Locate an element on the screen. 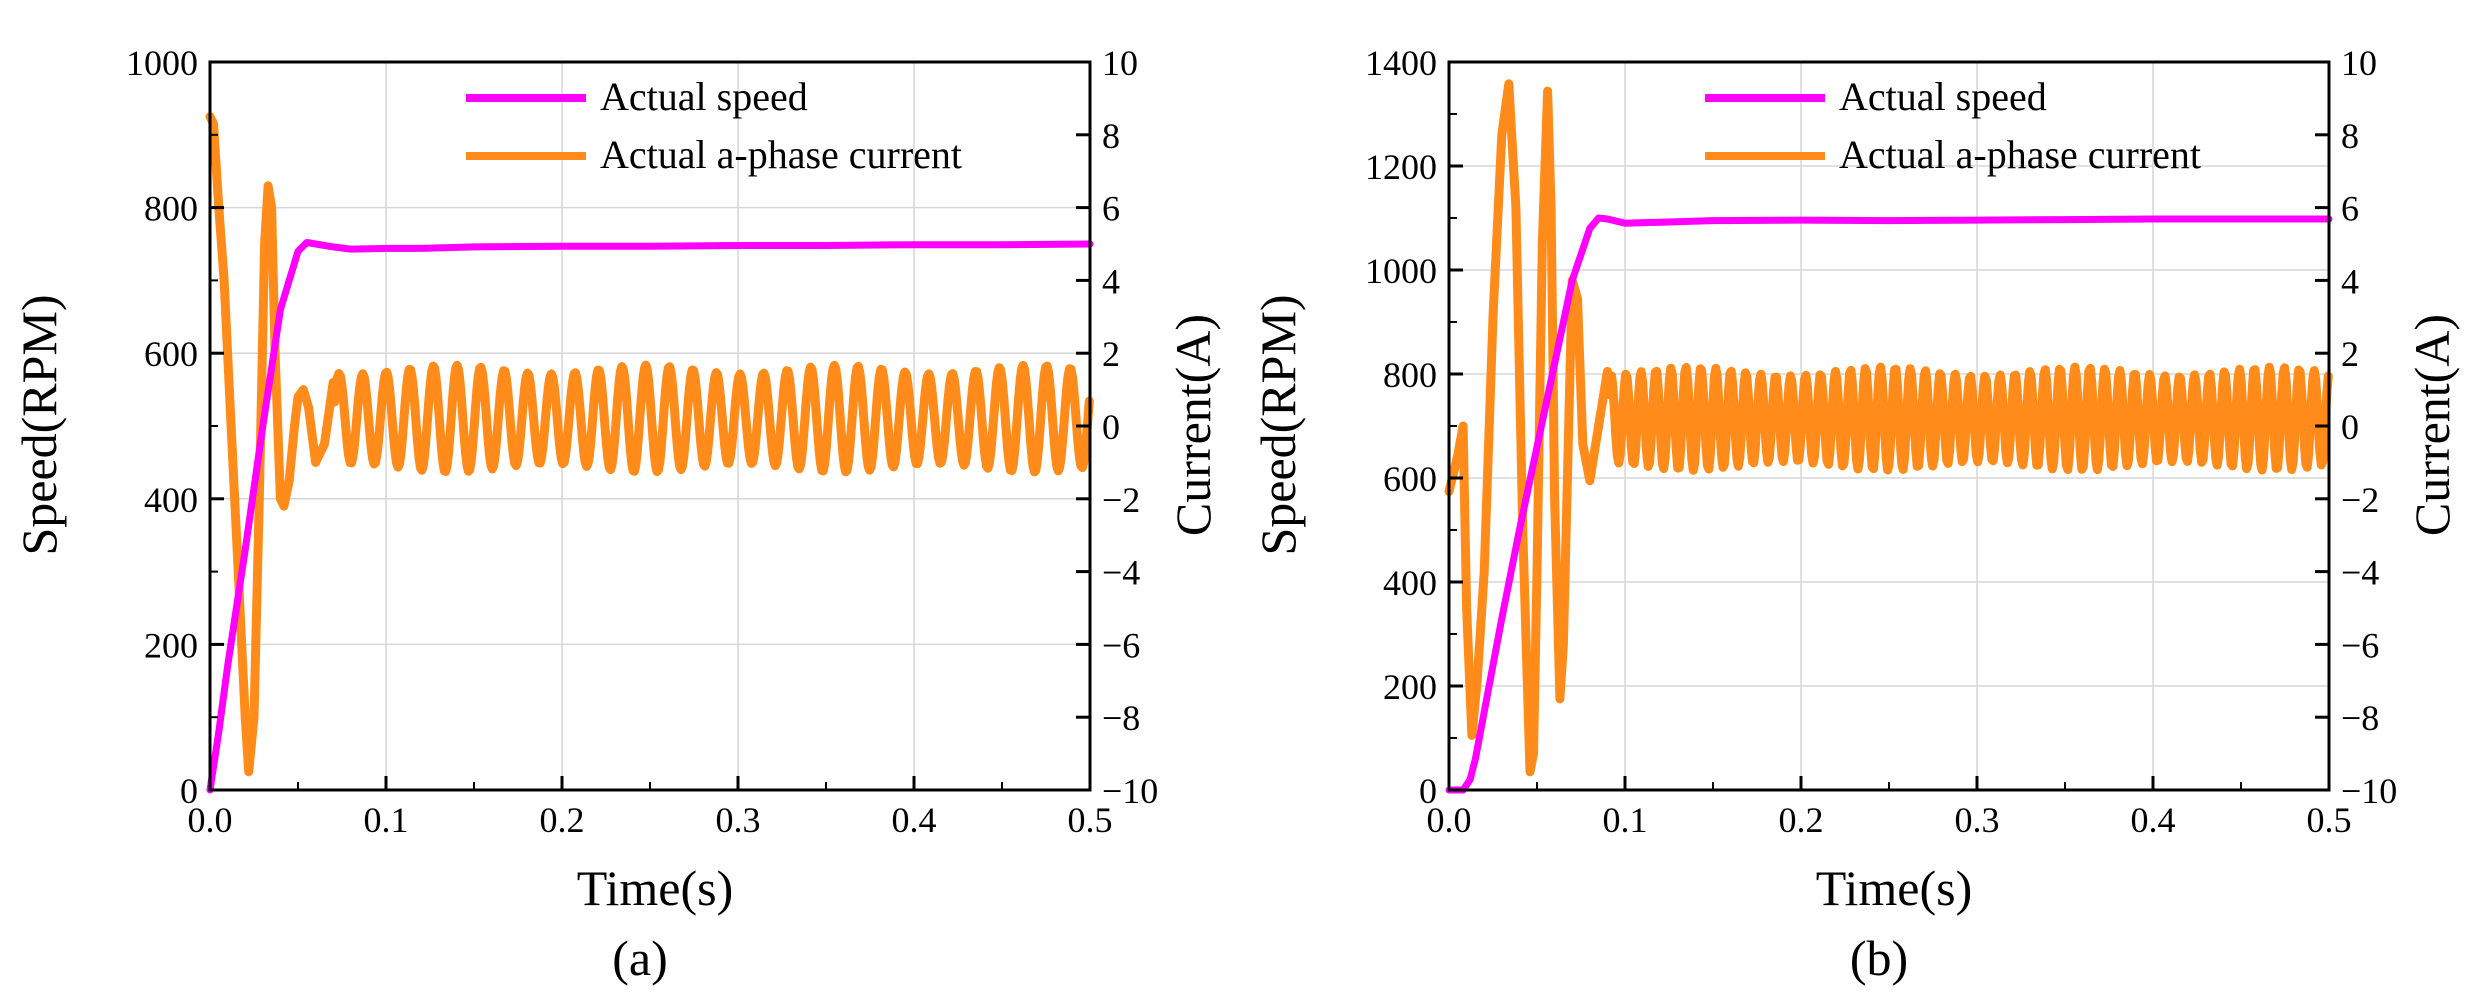 This screenshot has height=1006, width=2478. legend-label-current-a: Actual a-phase current is located at coordinates (781, 154).